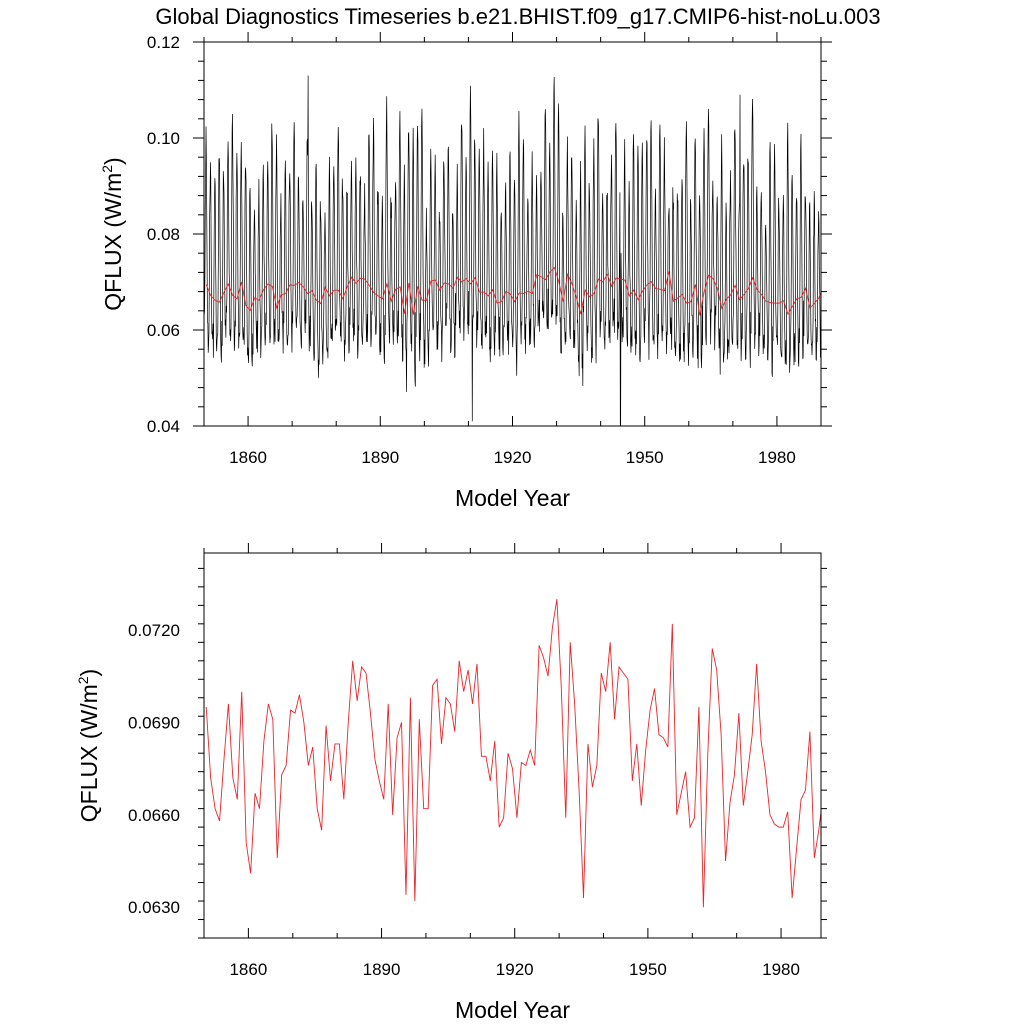  I want to click on y-tick-label: 0.12, so click(163, 42).